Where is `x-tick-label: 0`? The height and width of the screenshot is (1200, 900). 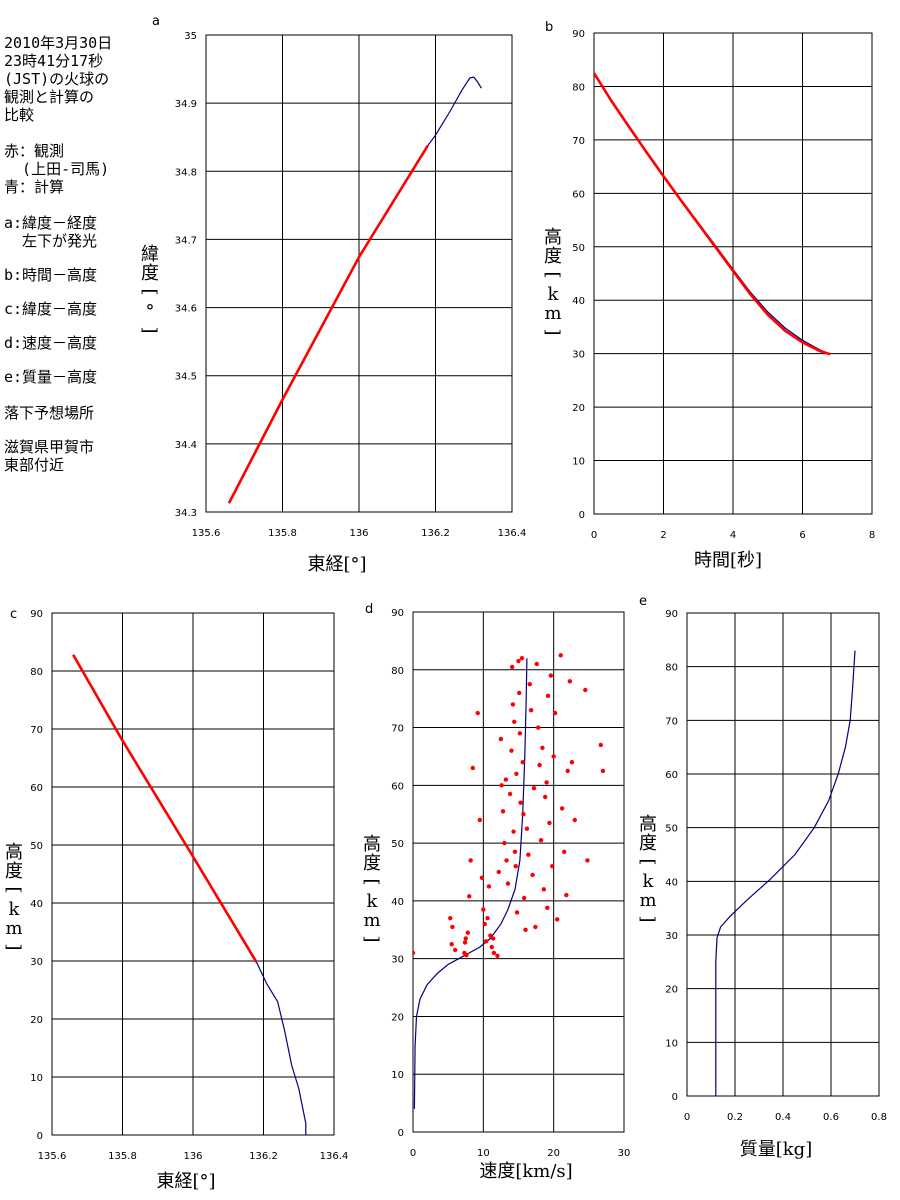 x-tick-label: 0 is located at coordinates (594, 535).